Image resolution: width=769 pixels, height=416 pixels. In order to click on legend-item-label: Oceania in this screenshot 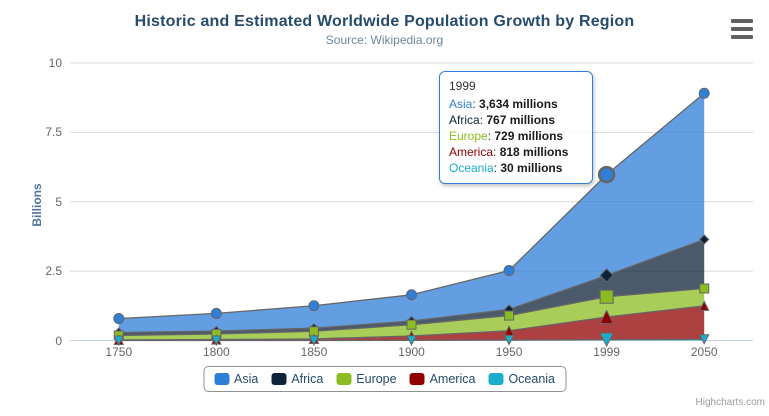, I will do `click(531, 379)`.